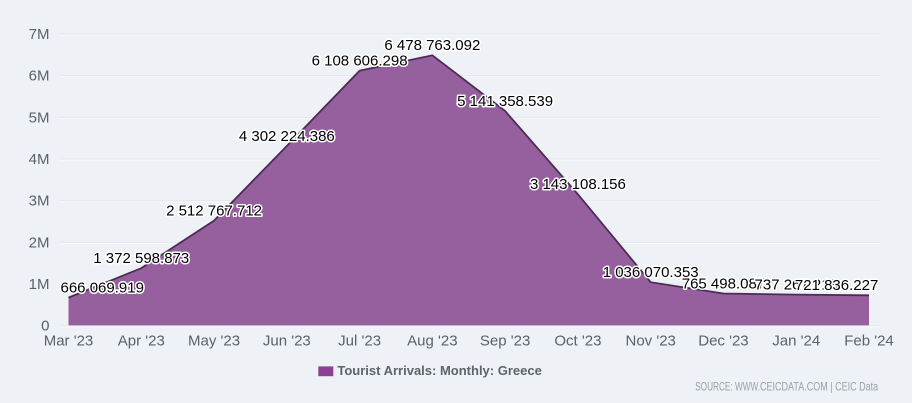 The image size is (912, 403). What do you see at coordinates (723, 341) in the screenshot?
I see `svg-text: Dec '23` at bounding box center [723, 341].